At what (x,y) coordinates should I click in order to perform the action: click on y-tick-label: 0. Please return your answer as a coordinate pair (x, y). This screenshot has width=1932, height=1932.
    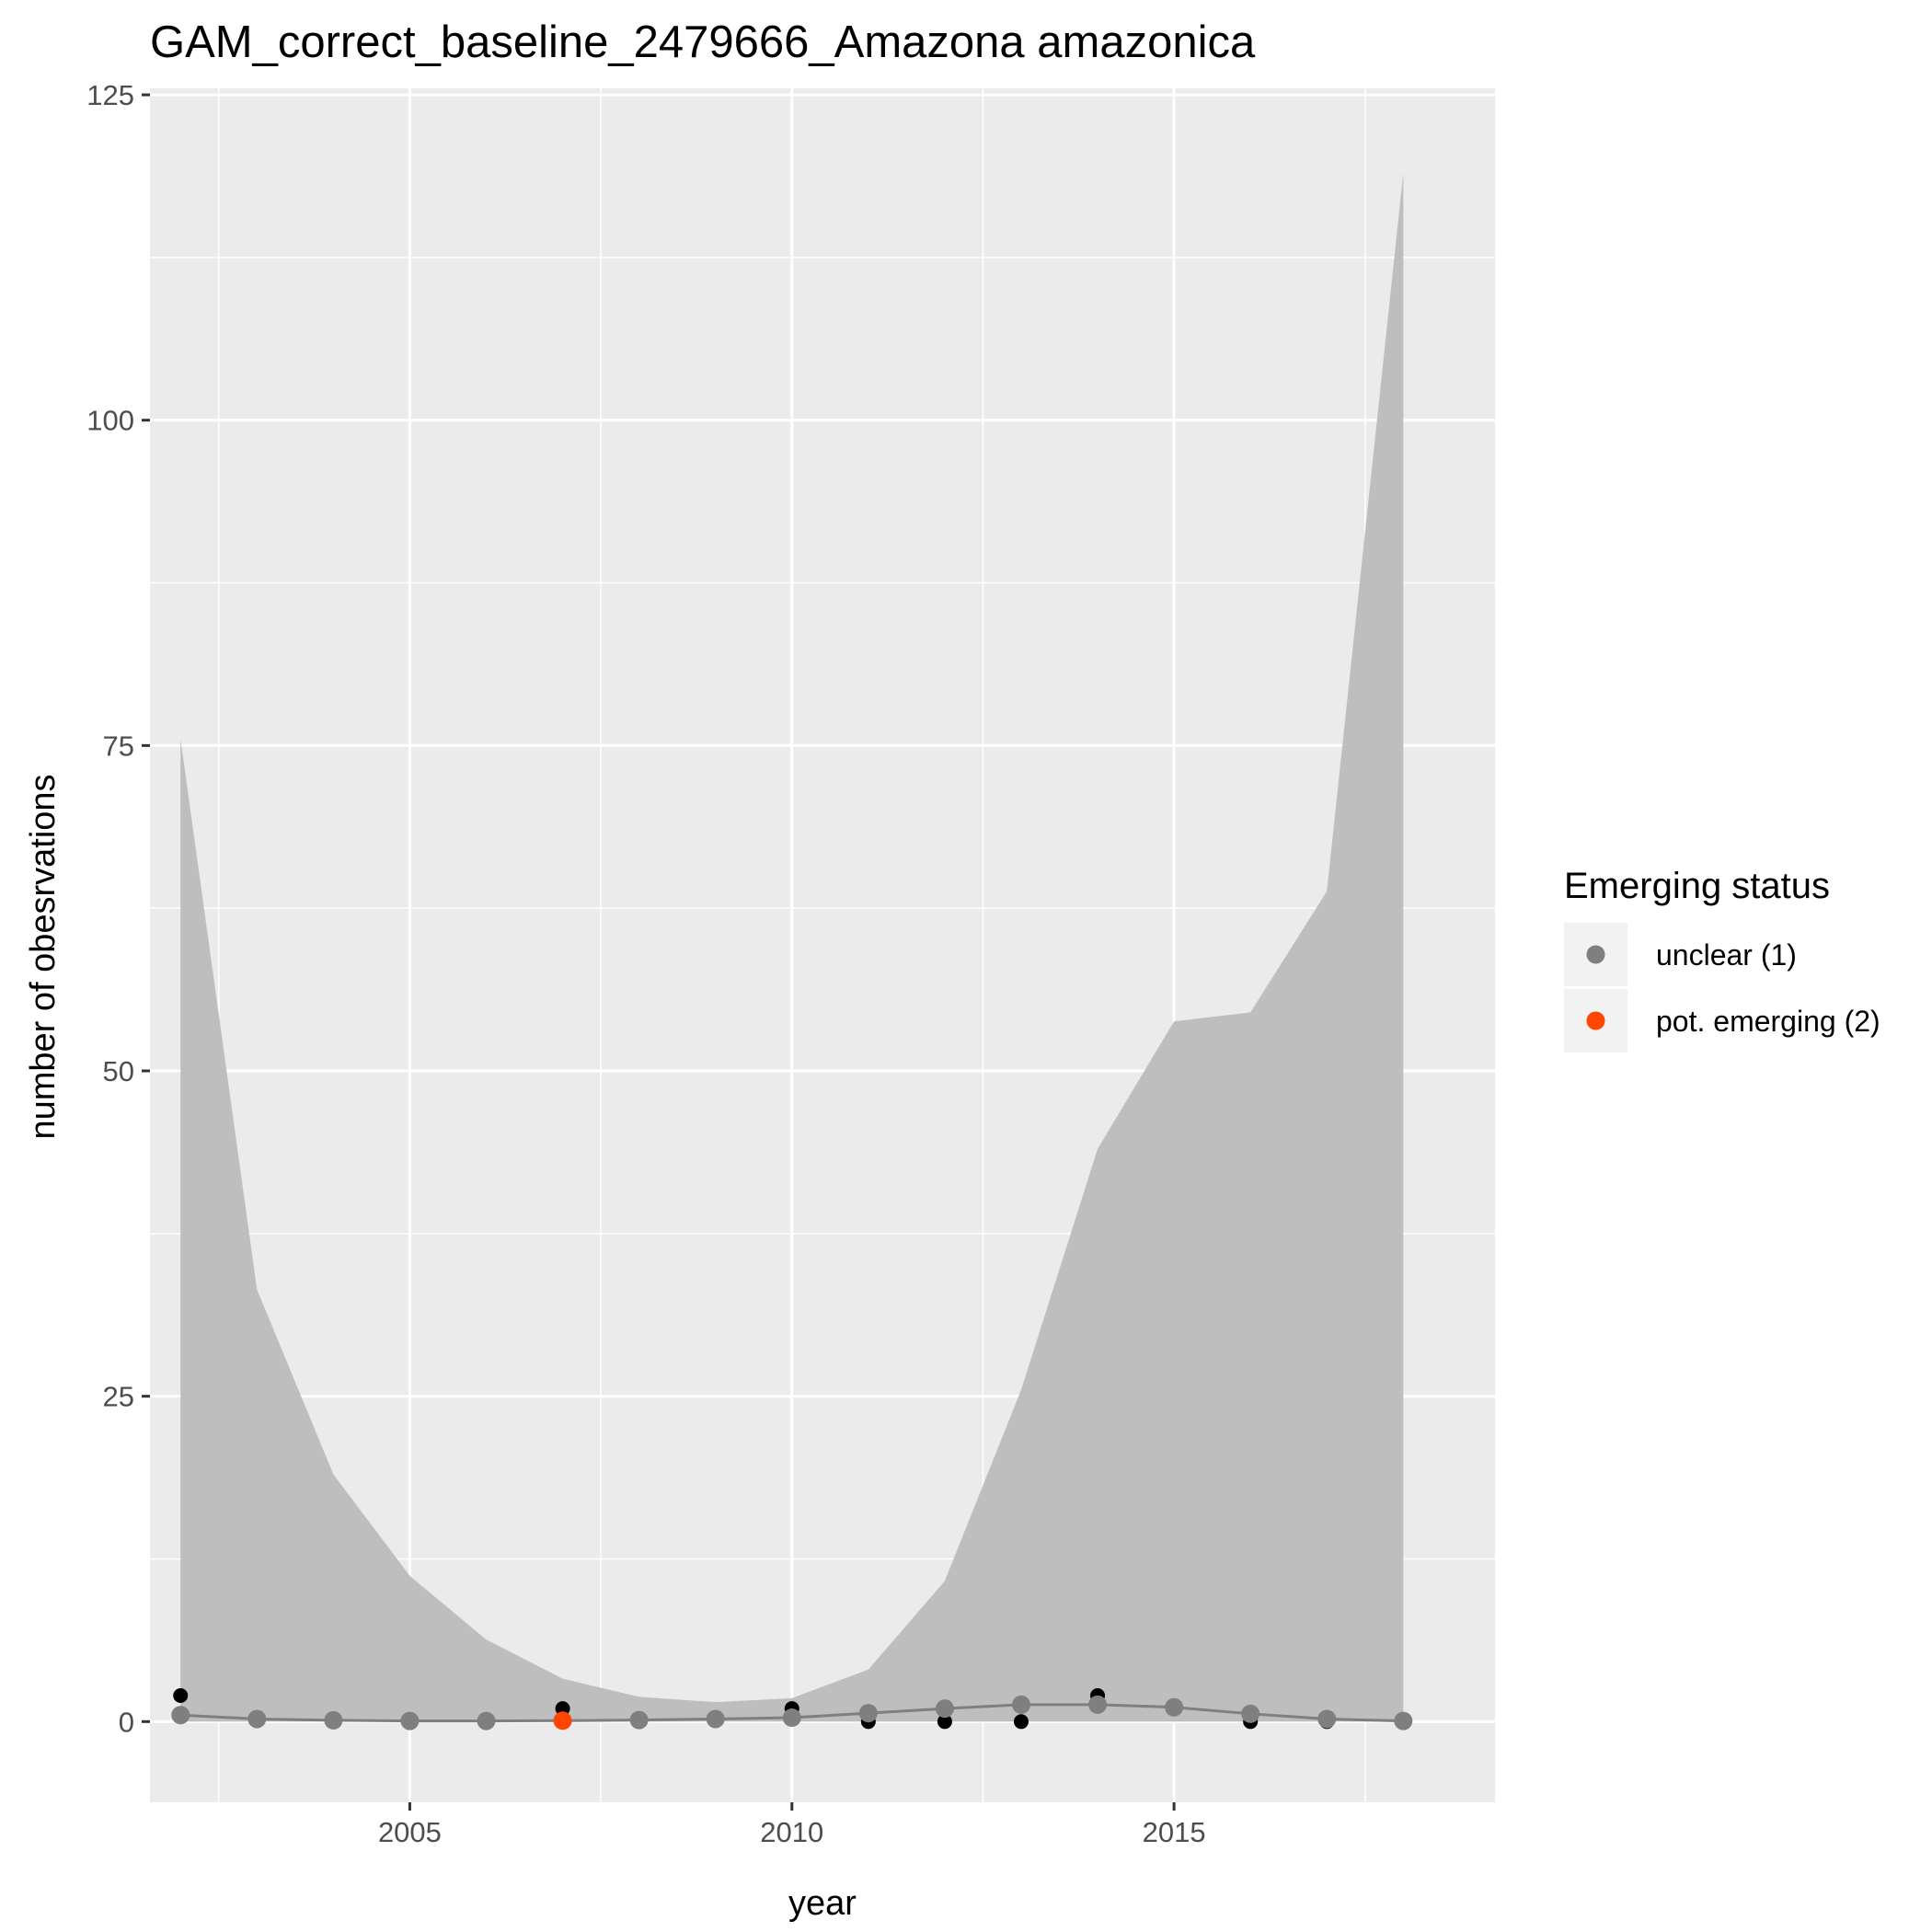
    Looking at the image, I should click on (126, 1722).